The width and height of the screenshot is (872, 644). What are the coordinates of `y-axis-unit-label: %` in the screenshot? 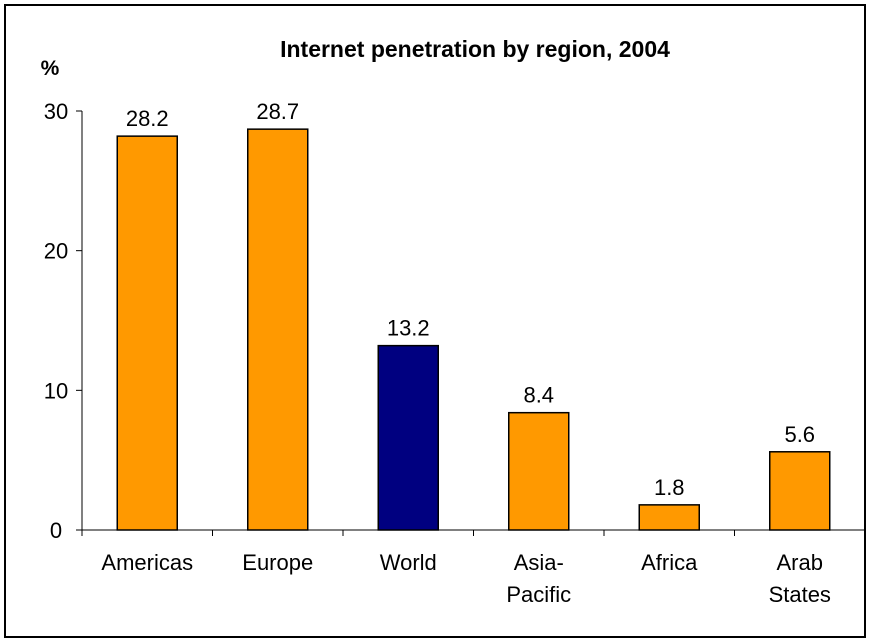 It's located at (50, 68).